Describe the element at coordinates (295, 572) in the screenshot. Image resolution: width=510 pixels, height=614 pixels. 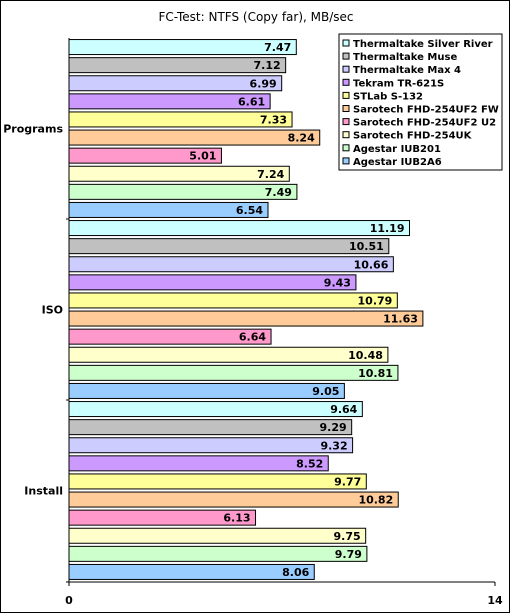
I see `data-label: 8.06` at that location.